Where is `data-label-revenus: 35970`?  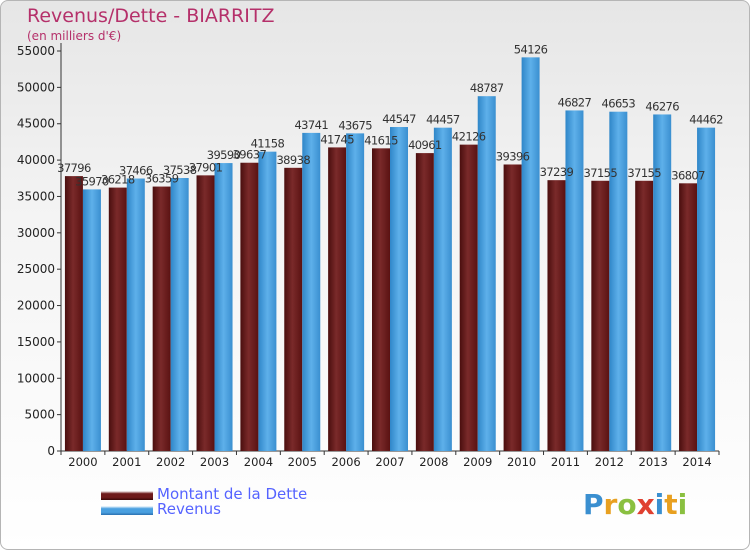
data-label-revenus: 35970 is located at coordinates (92, 181).